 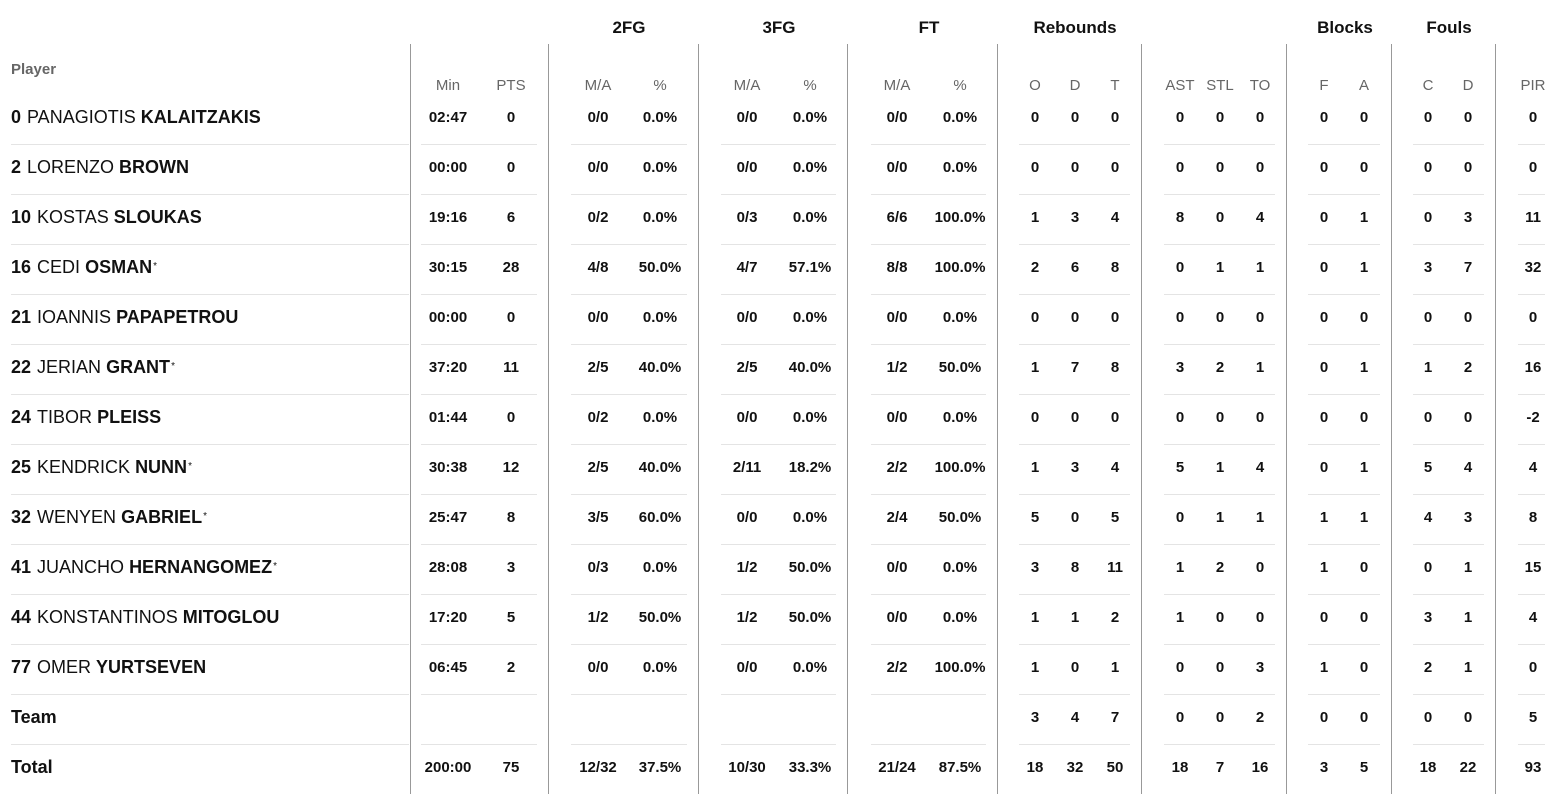 I want to click on player-name: 77 OMER YURTSEVEN, so click(x=108, y=667).